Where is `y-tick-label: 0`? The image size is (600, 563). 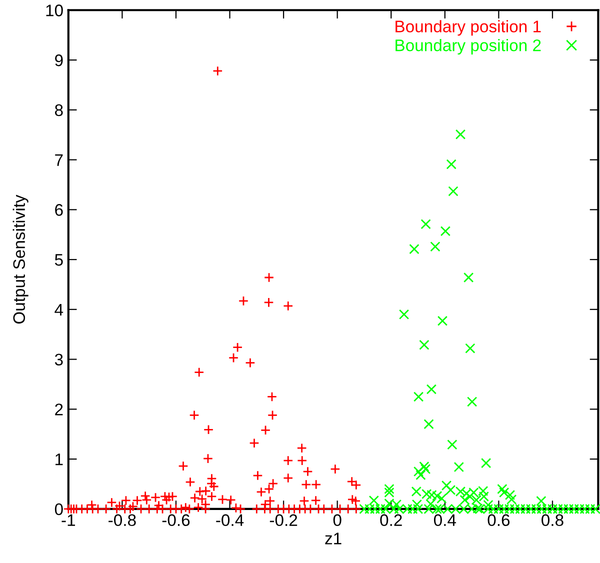
y-tick-label: 0 is located at coordinates (58, 509).